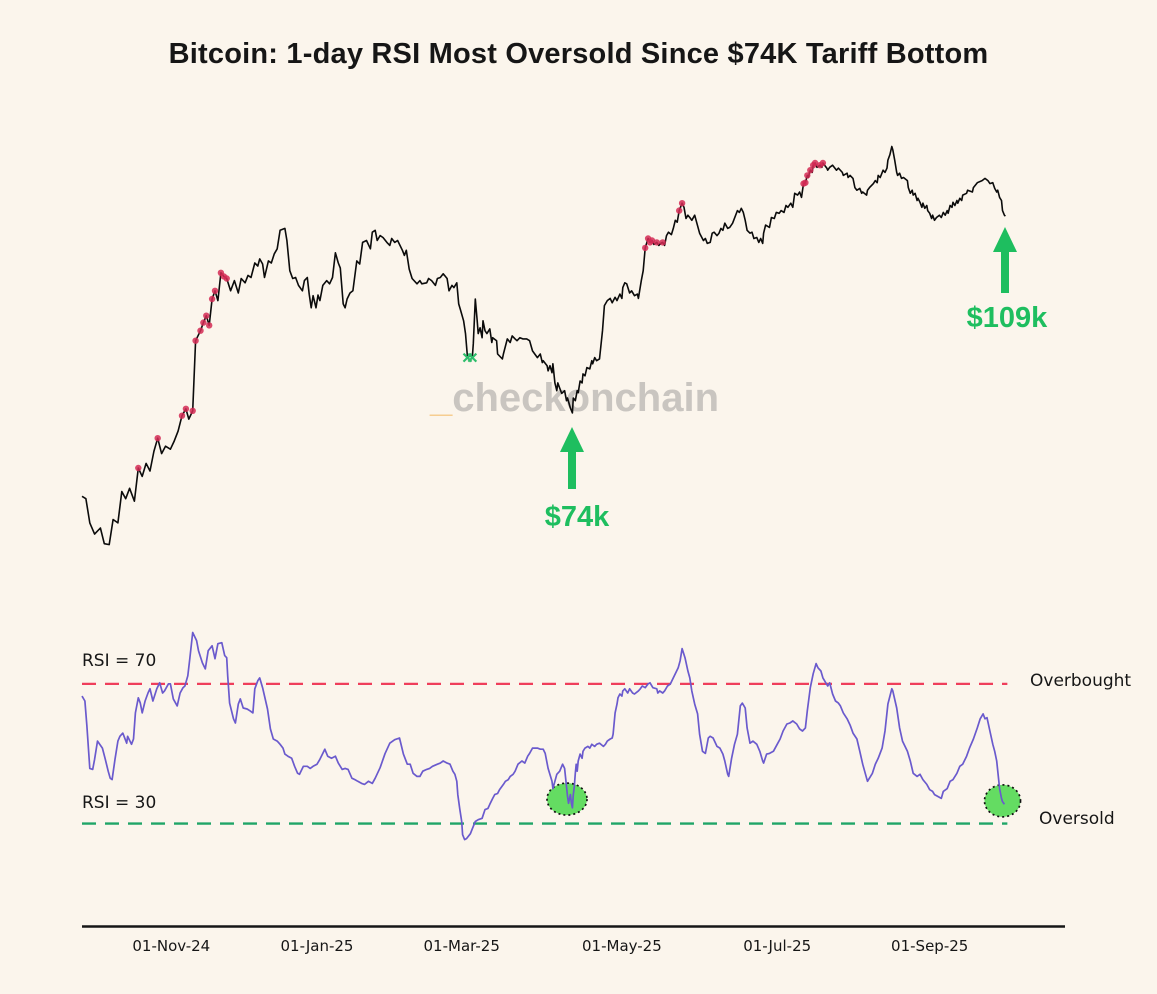 Image resolution: width=1157 pixels, height=994 pixels. What do you see at coordinates (171, 946) in the screenshot?
I see `x-tick-label: 01-Nov-24` at bounding box center [171, 946].